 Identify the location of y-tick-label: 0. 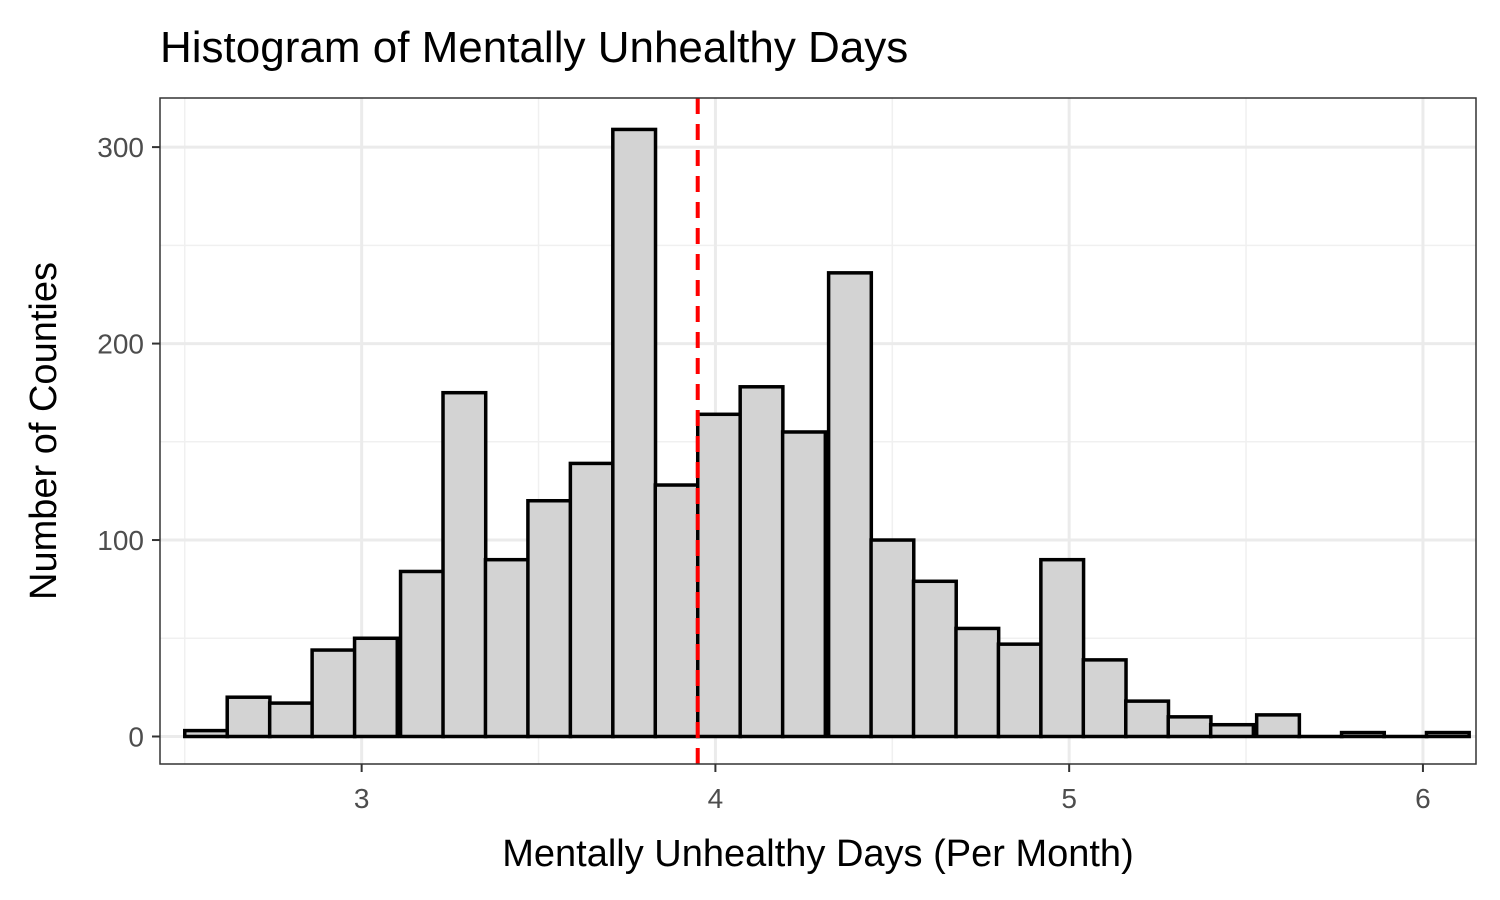
(136, 736).